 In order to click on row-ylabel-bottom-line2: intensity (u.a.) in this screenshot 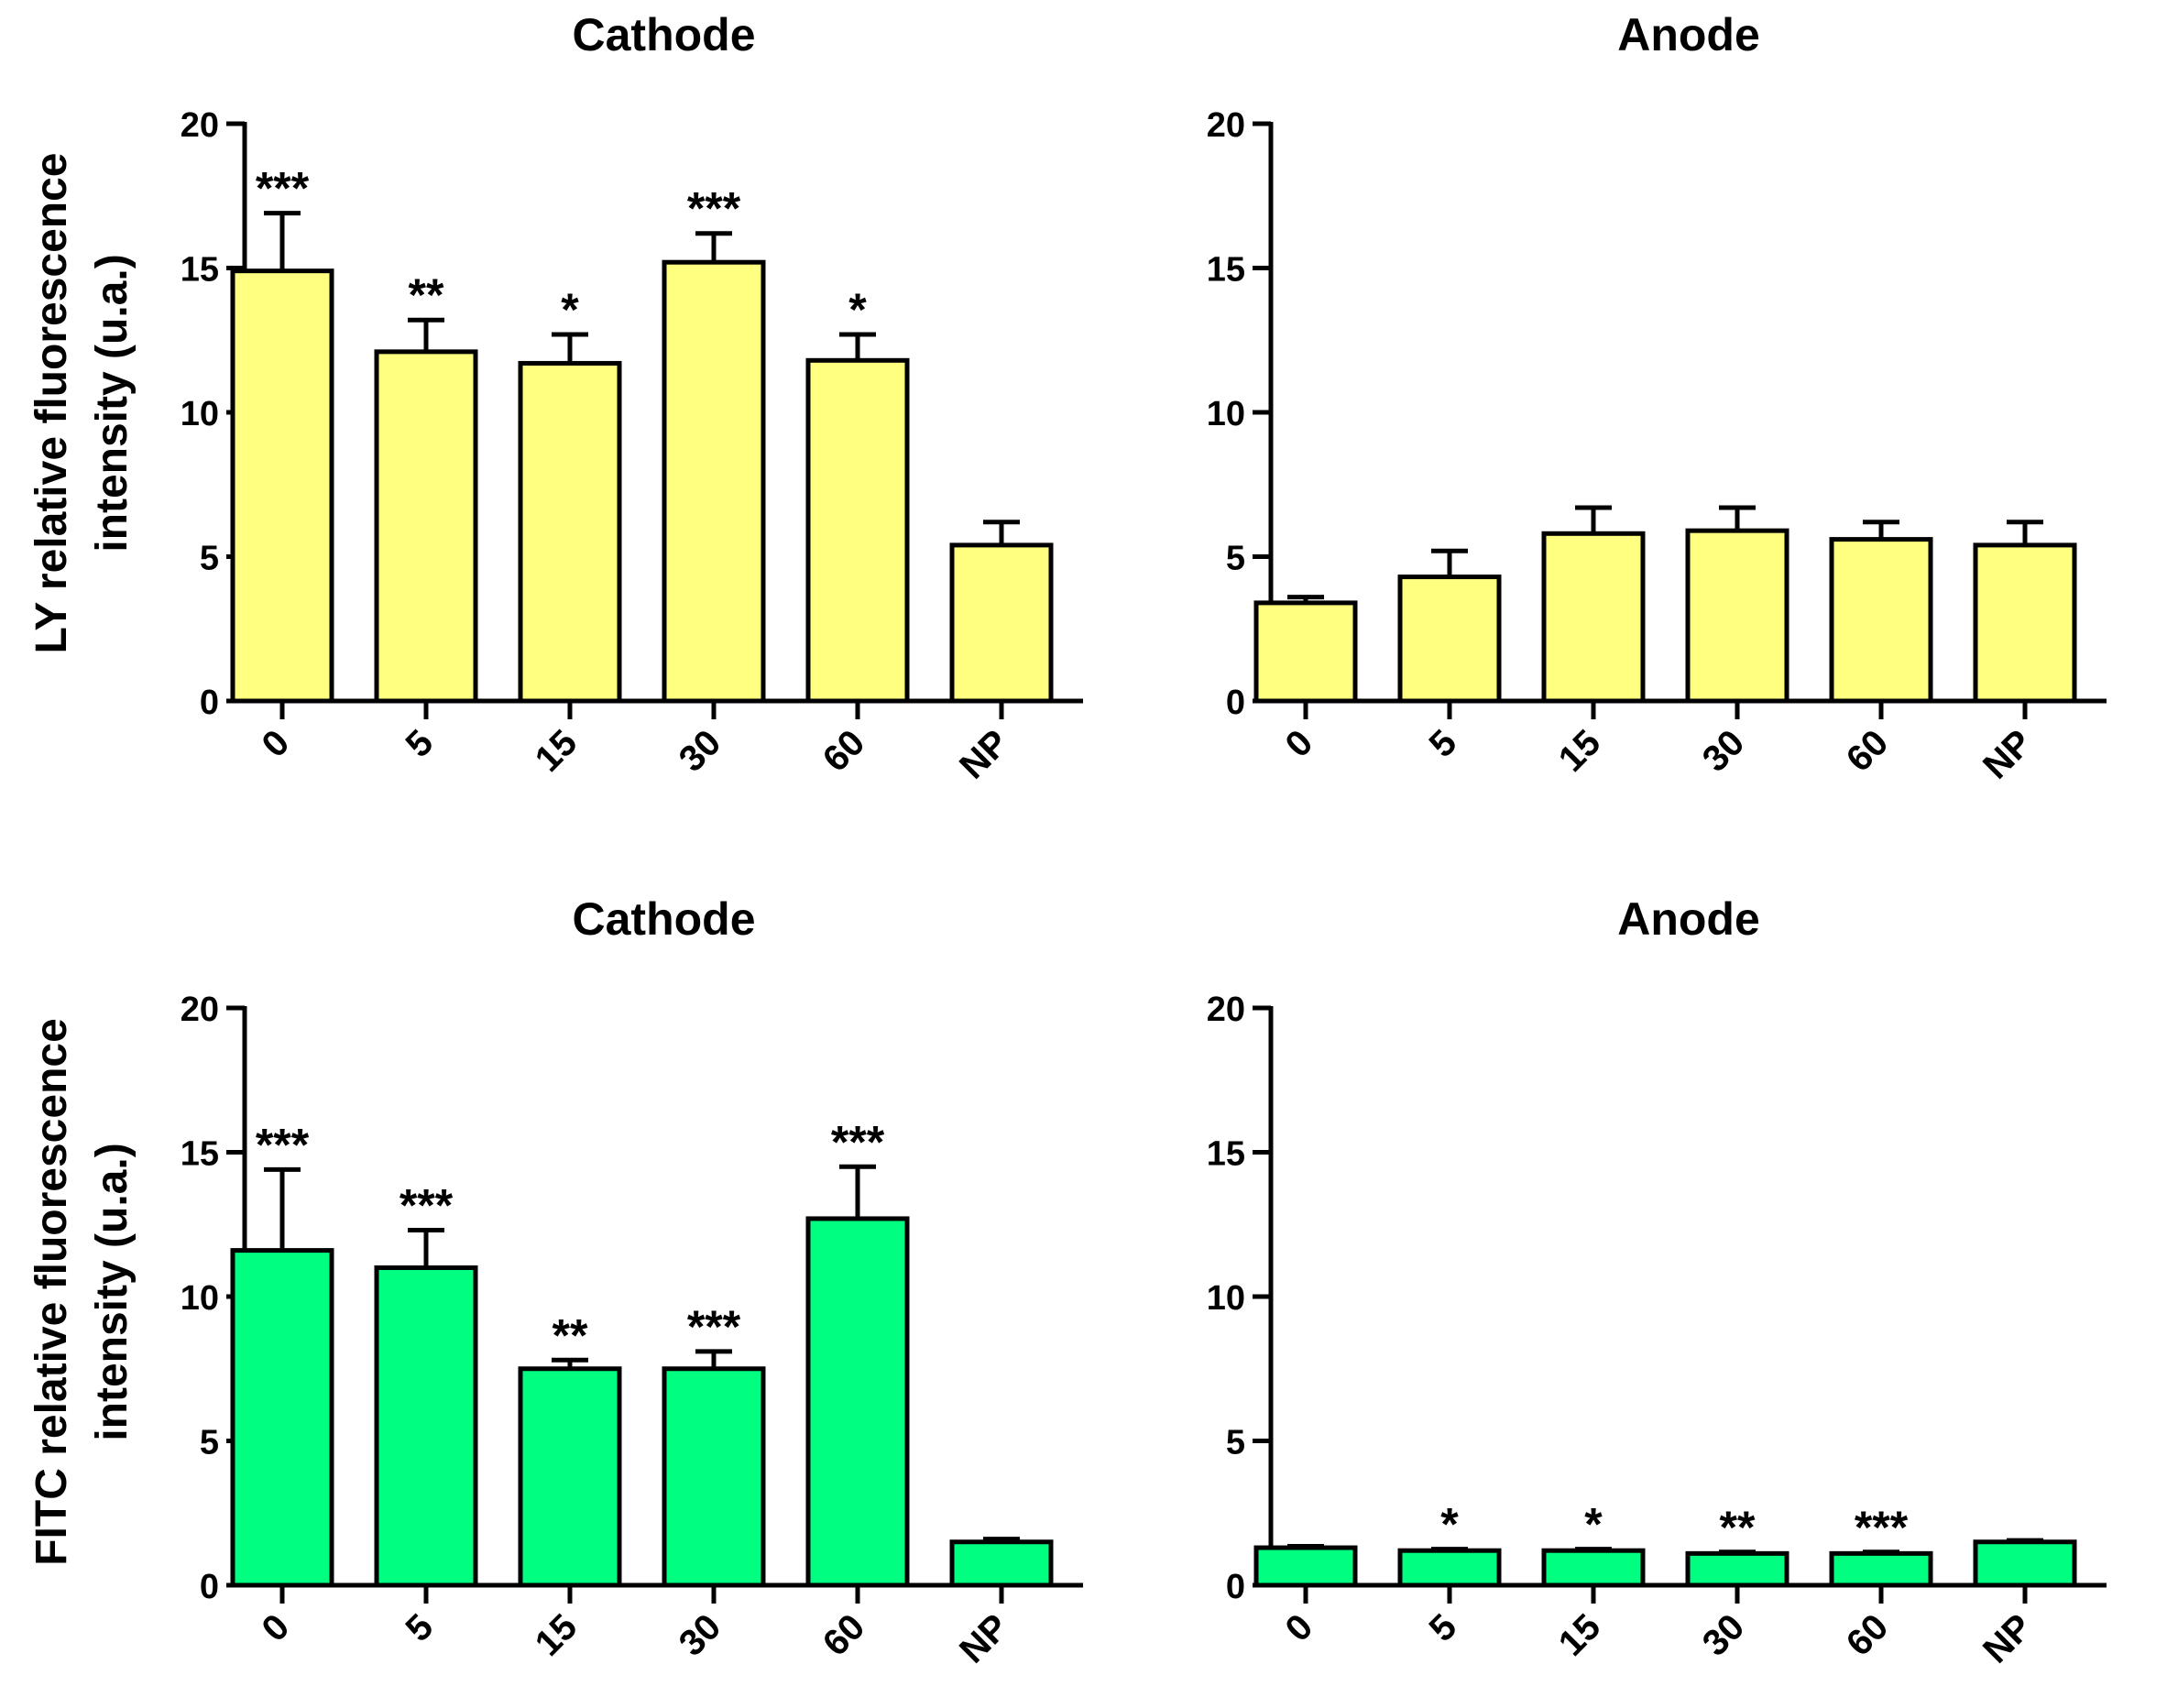, I will do `click(112, 1291)`.